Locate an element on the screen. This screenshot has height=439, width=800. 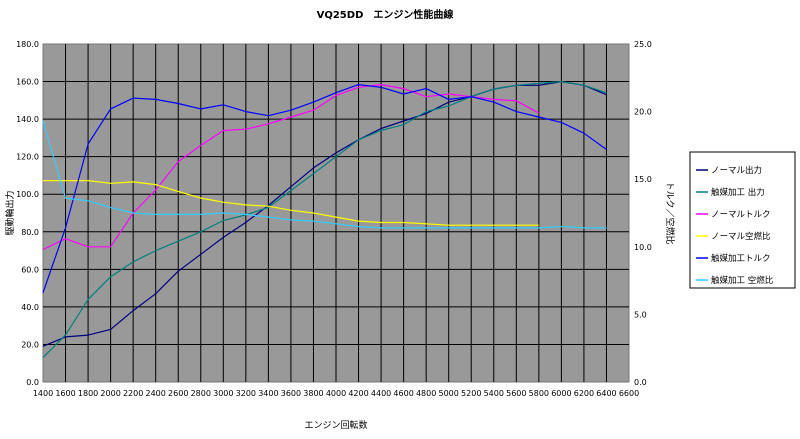
chart-title: VQ25DD エンジン性能曲線 is located at coordinates (385, 14).